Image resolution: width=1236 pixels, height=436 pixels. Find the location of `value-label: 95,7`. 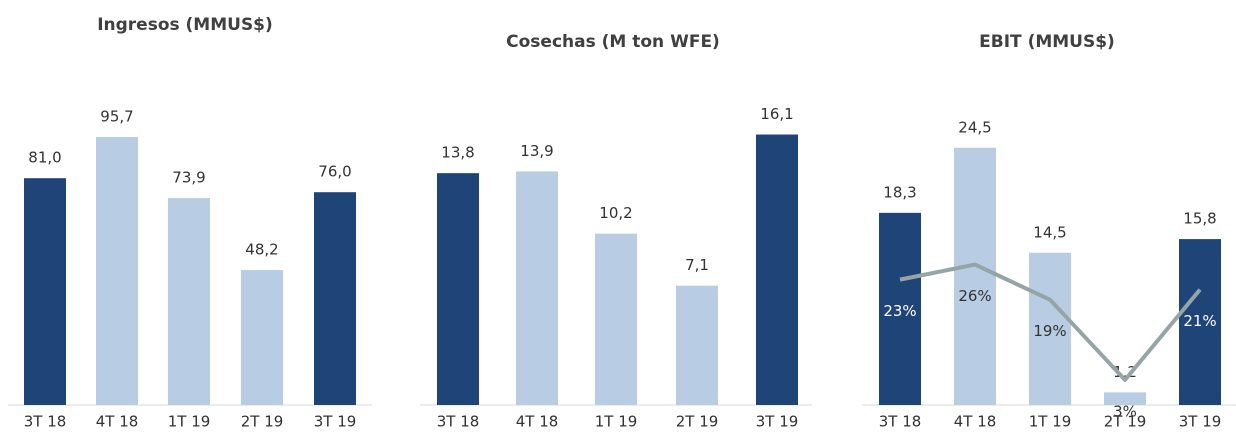

value-label: 95,7 is located at coordinates (116, 117).